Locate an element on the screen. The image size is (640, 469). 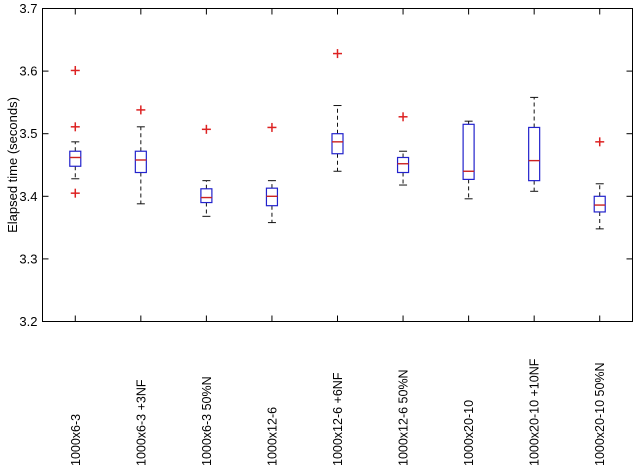
y-tick-label: 3.6 is located at coordinates (28, 71).